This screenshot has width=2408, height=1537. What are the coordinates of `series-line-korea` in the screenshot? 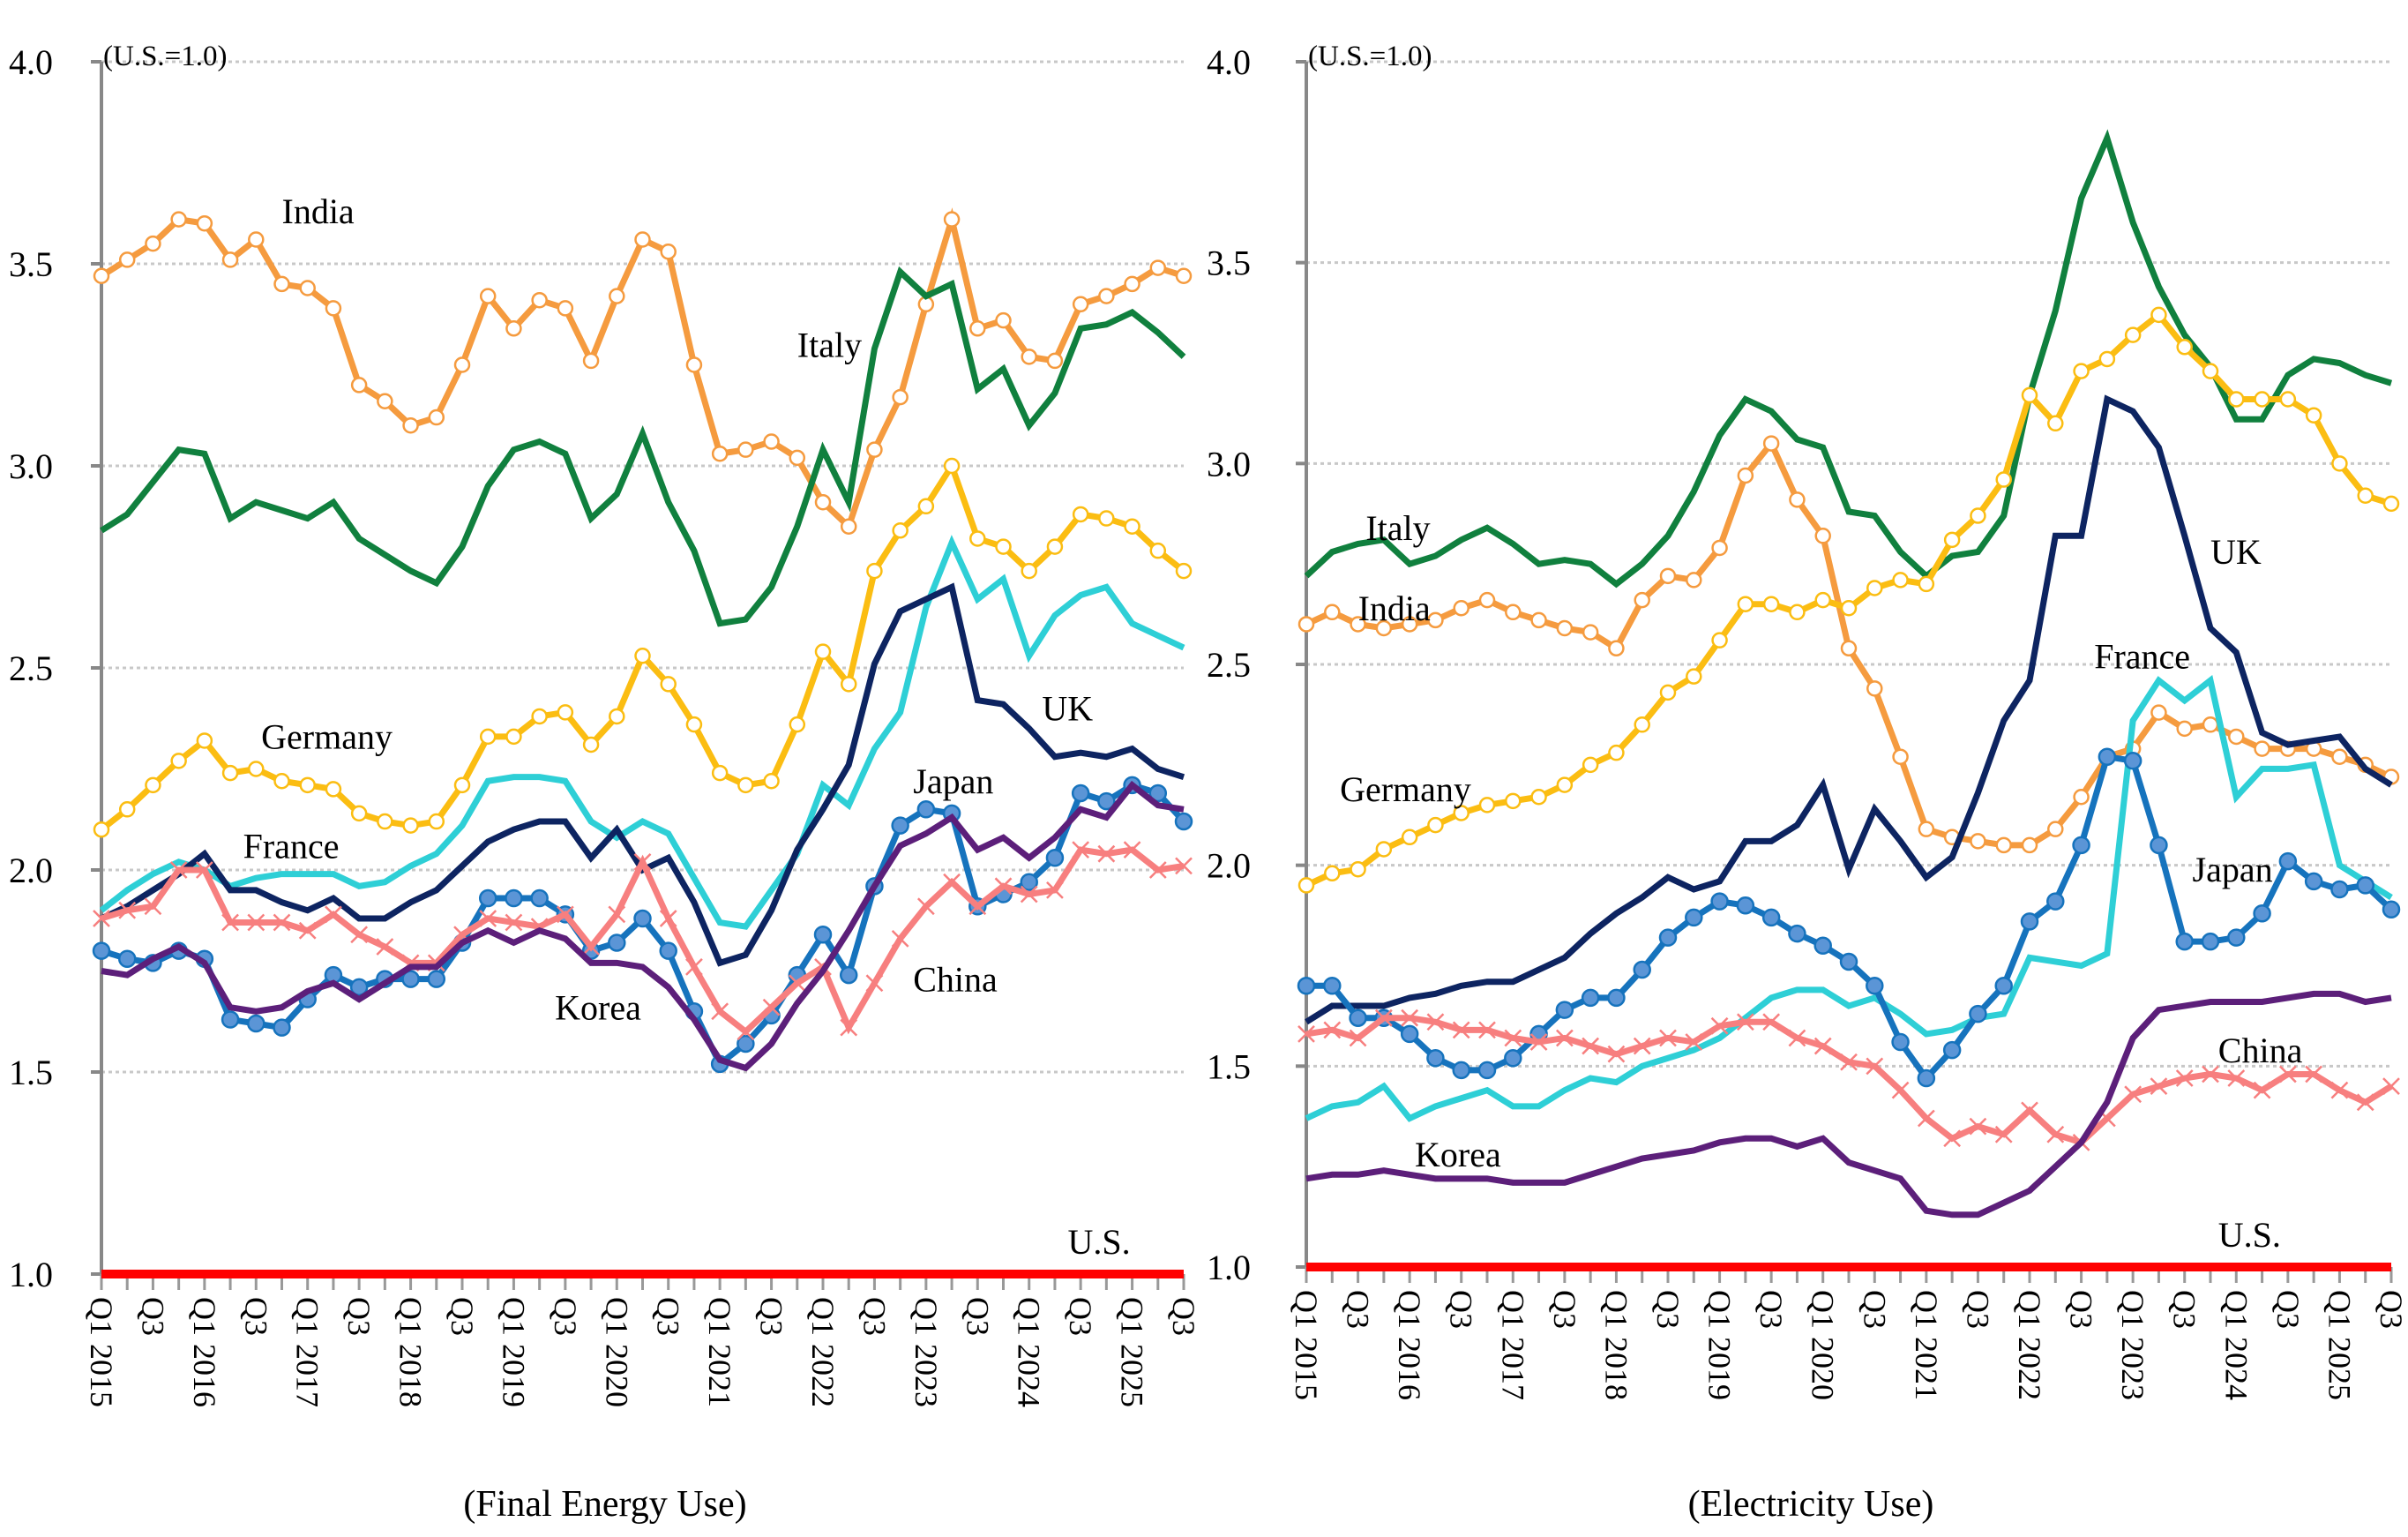 It's located at (1848, 1104).